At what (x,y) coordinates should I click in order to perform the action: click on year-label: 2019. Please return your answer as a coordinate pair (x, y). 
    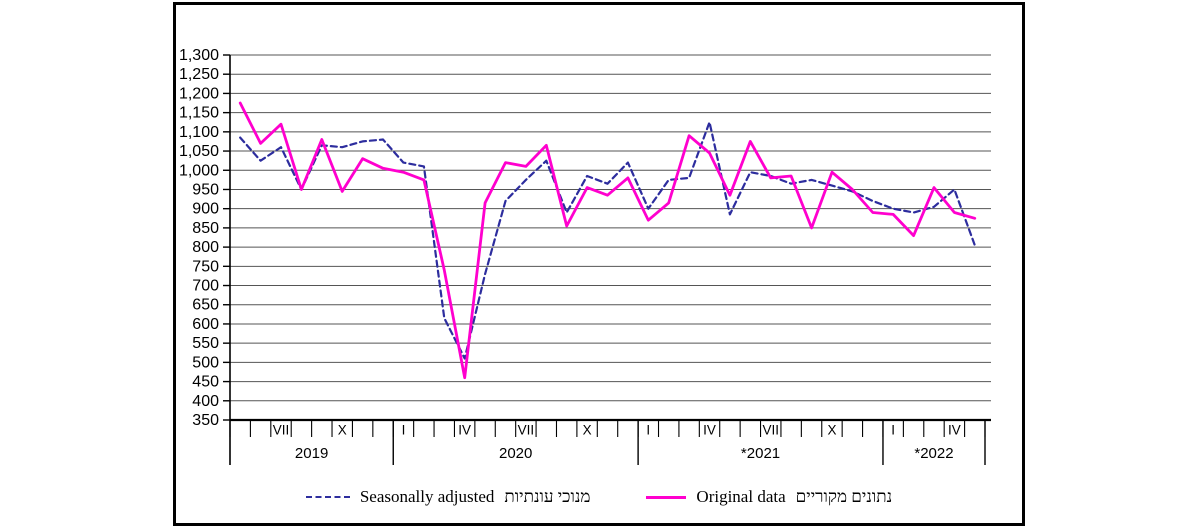
    Looking at the image, I should click on (311, 453).